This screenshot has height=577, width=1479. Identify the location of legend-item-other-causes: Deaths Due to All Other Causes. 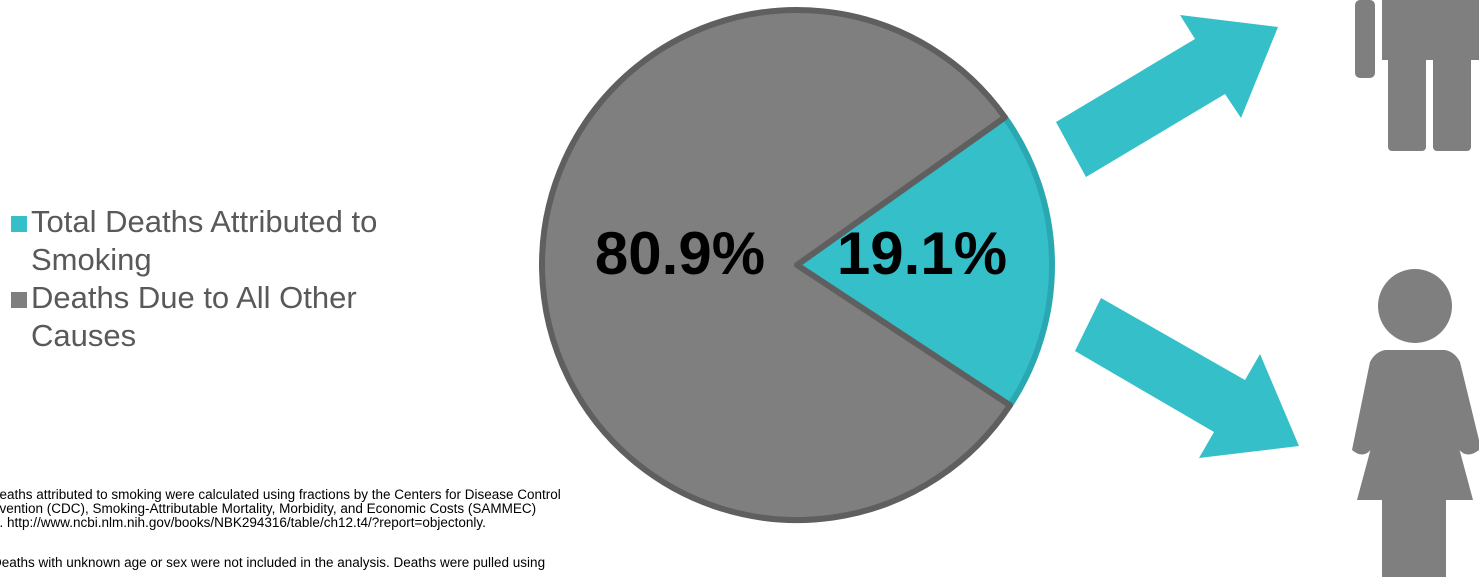
(231, 317).